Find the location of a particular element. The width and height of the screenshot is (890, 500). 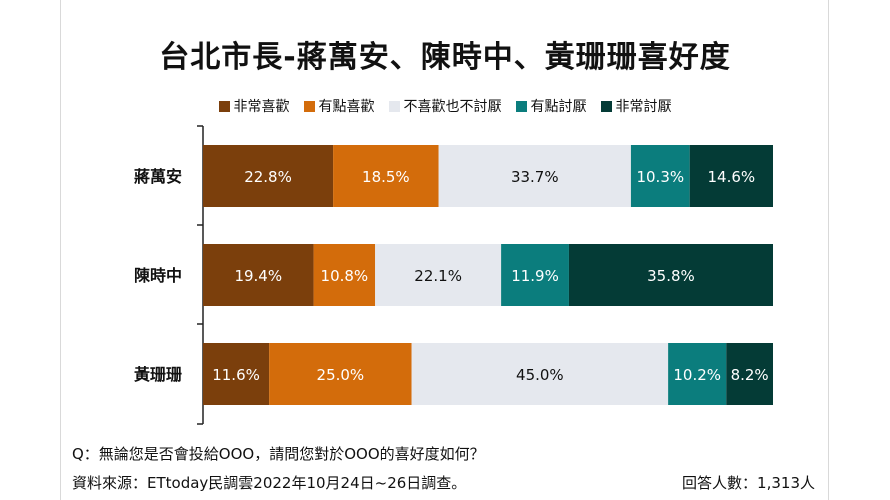

data-label: 25.0% is located at coordinates (341, 375).